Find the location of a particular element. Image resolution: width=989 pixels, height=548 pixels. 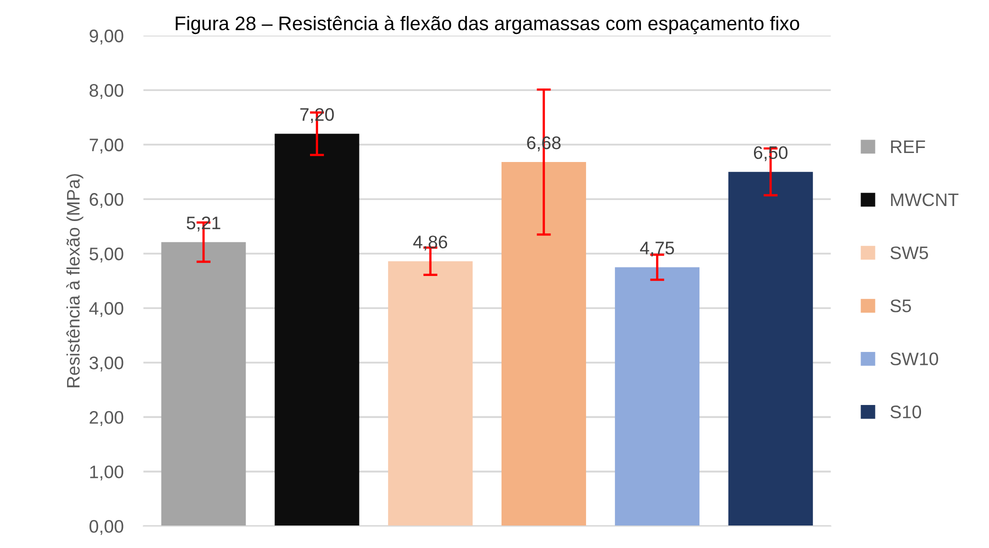

y-tick-label: 8,00 is located at coordinates (107, 91).